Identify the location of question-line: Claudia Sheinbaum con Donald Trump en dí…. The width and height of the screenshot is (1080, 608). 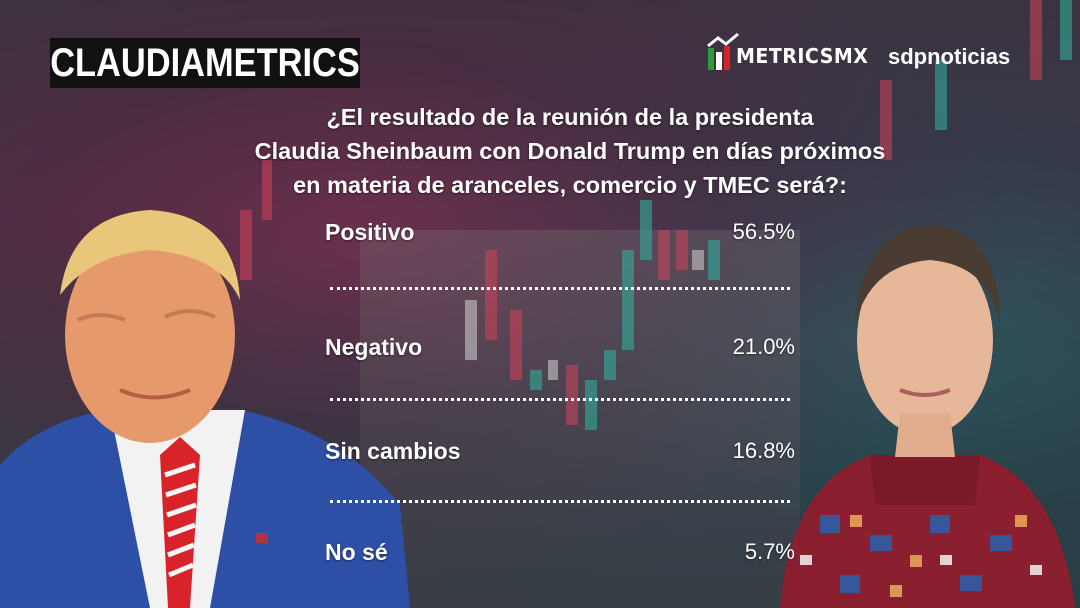
(570, 151).